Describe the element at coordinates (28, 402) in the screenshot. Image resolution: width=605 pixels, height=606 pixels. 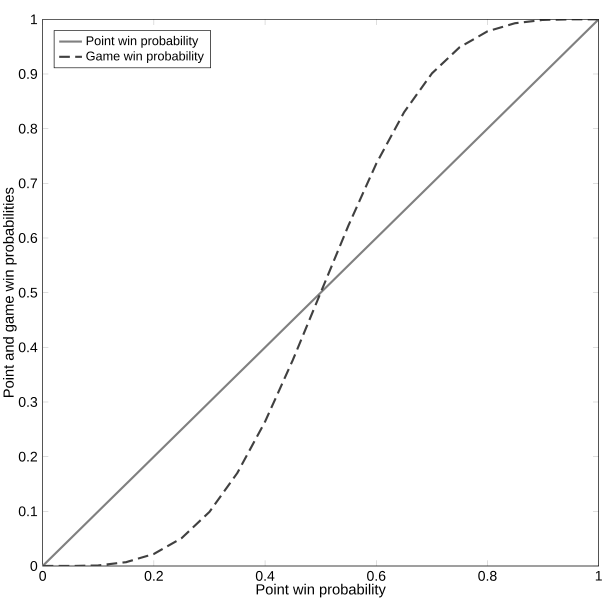
I see `y-tick-label: 0.3` at that location.